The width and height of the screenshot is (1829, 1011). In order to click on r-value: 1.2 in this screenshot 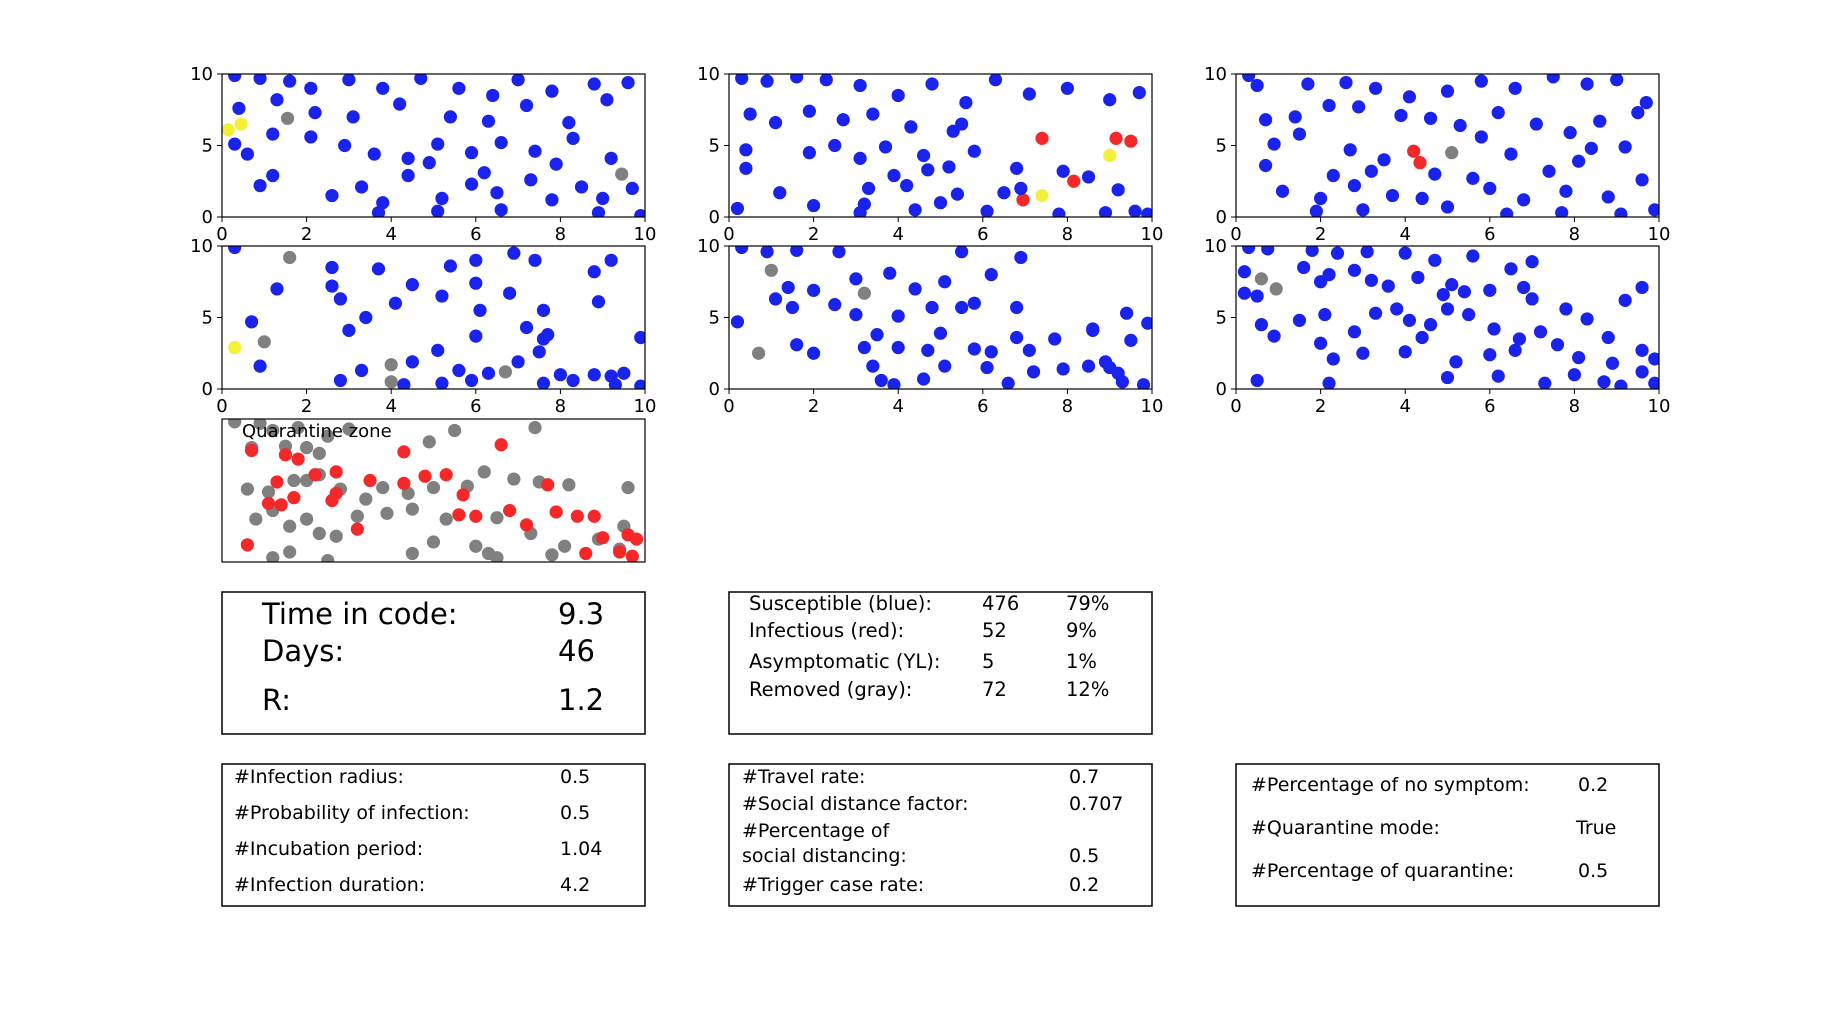, I will do `click(581, 700)`.